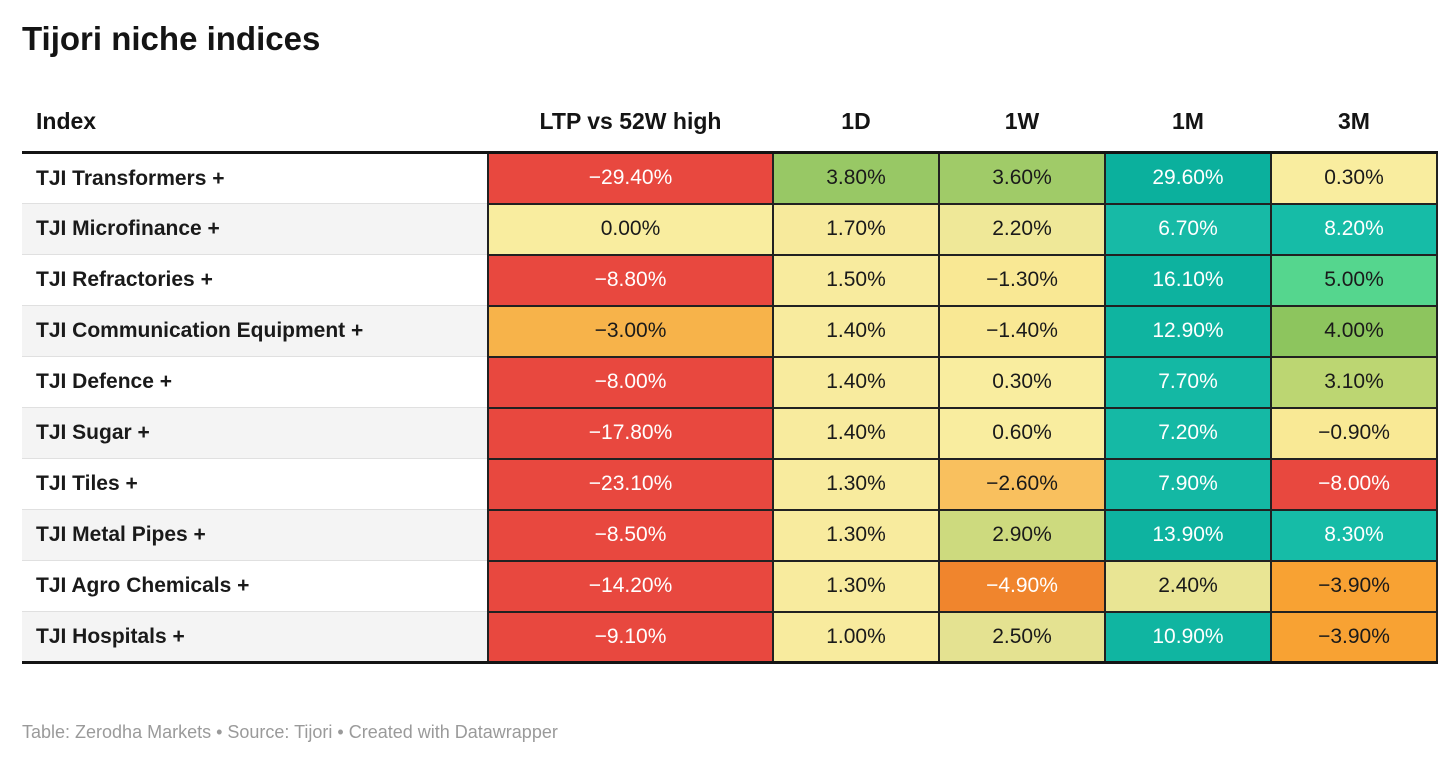  What do you see at coordinates (1354, 535) in the screenshot?
I see `value-cell: 8.30%` at bounding box center [1354, 535].